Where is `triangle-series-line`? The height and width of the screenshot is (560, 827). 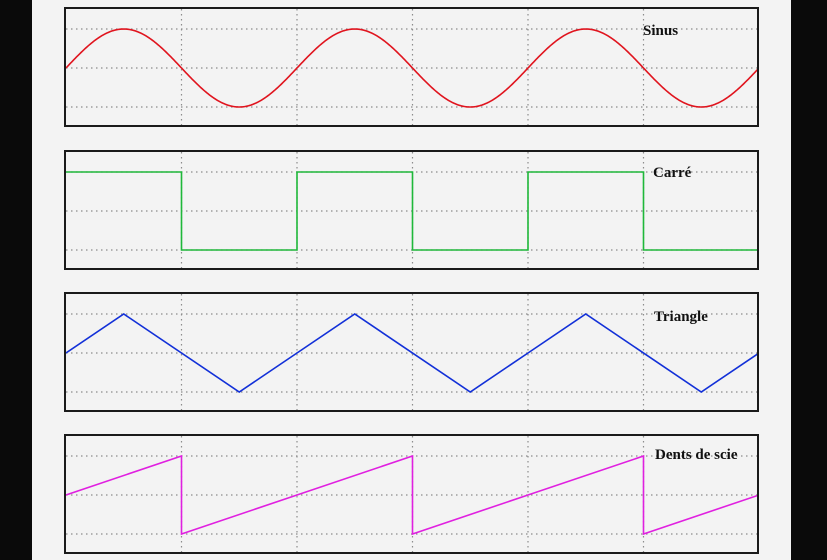
triangle-series-line is located at coordinates (411, 353).